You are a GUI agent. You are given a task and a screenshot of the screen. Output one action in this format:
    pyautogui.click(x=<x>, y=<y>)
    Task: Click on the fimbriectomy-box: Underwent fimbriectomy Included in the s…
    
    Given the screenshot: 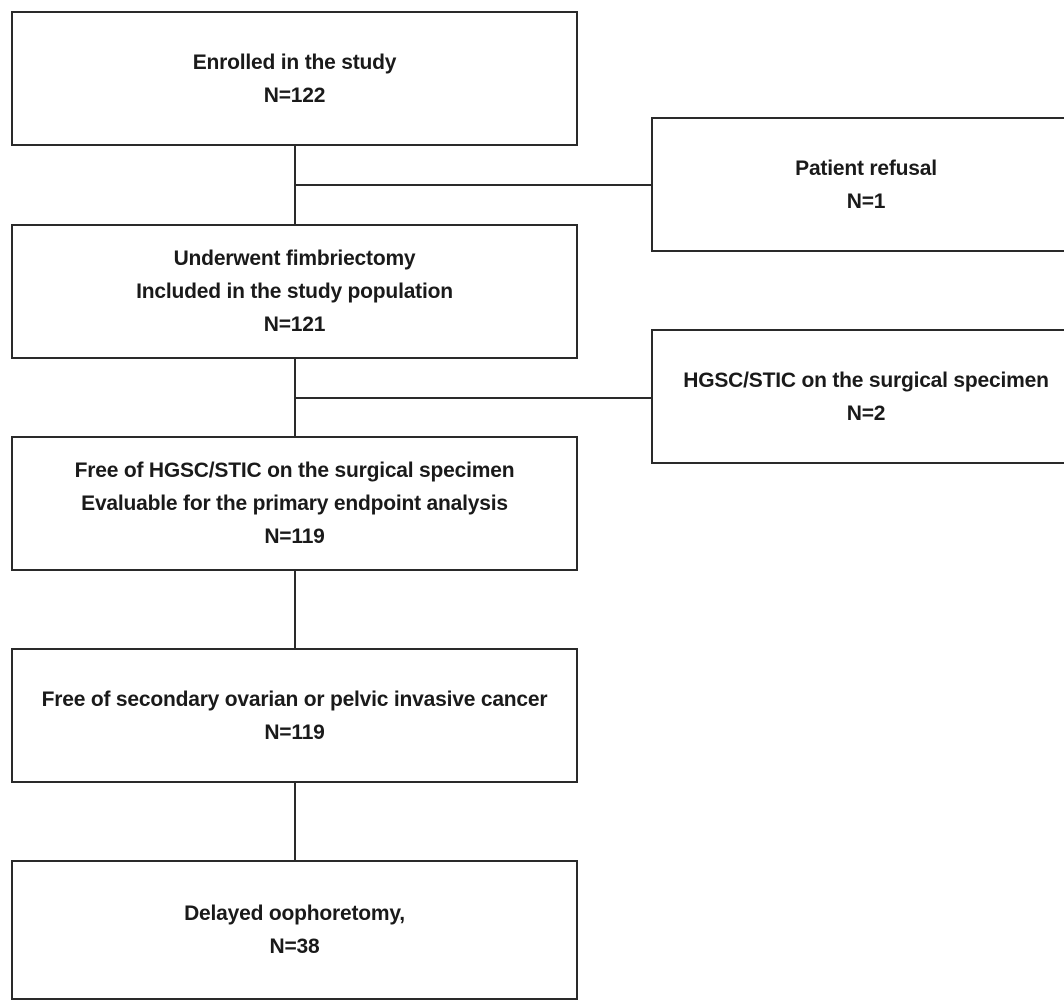 What is the action you would take?
    pyautogui.click(x=294, y=291)
    